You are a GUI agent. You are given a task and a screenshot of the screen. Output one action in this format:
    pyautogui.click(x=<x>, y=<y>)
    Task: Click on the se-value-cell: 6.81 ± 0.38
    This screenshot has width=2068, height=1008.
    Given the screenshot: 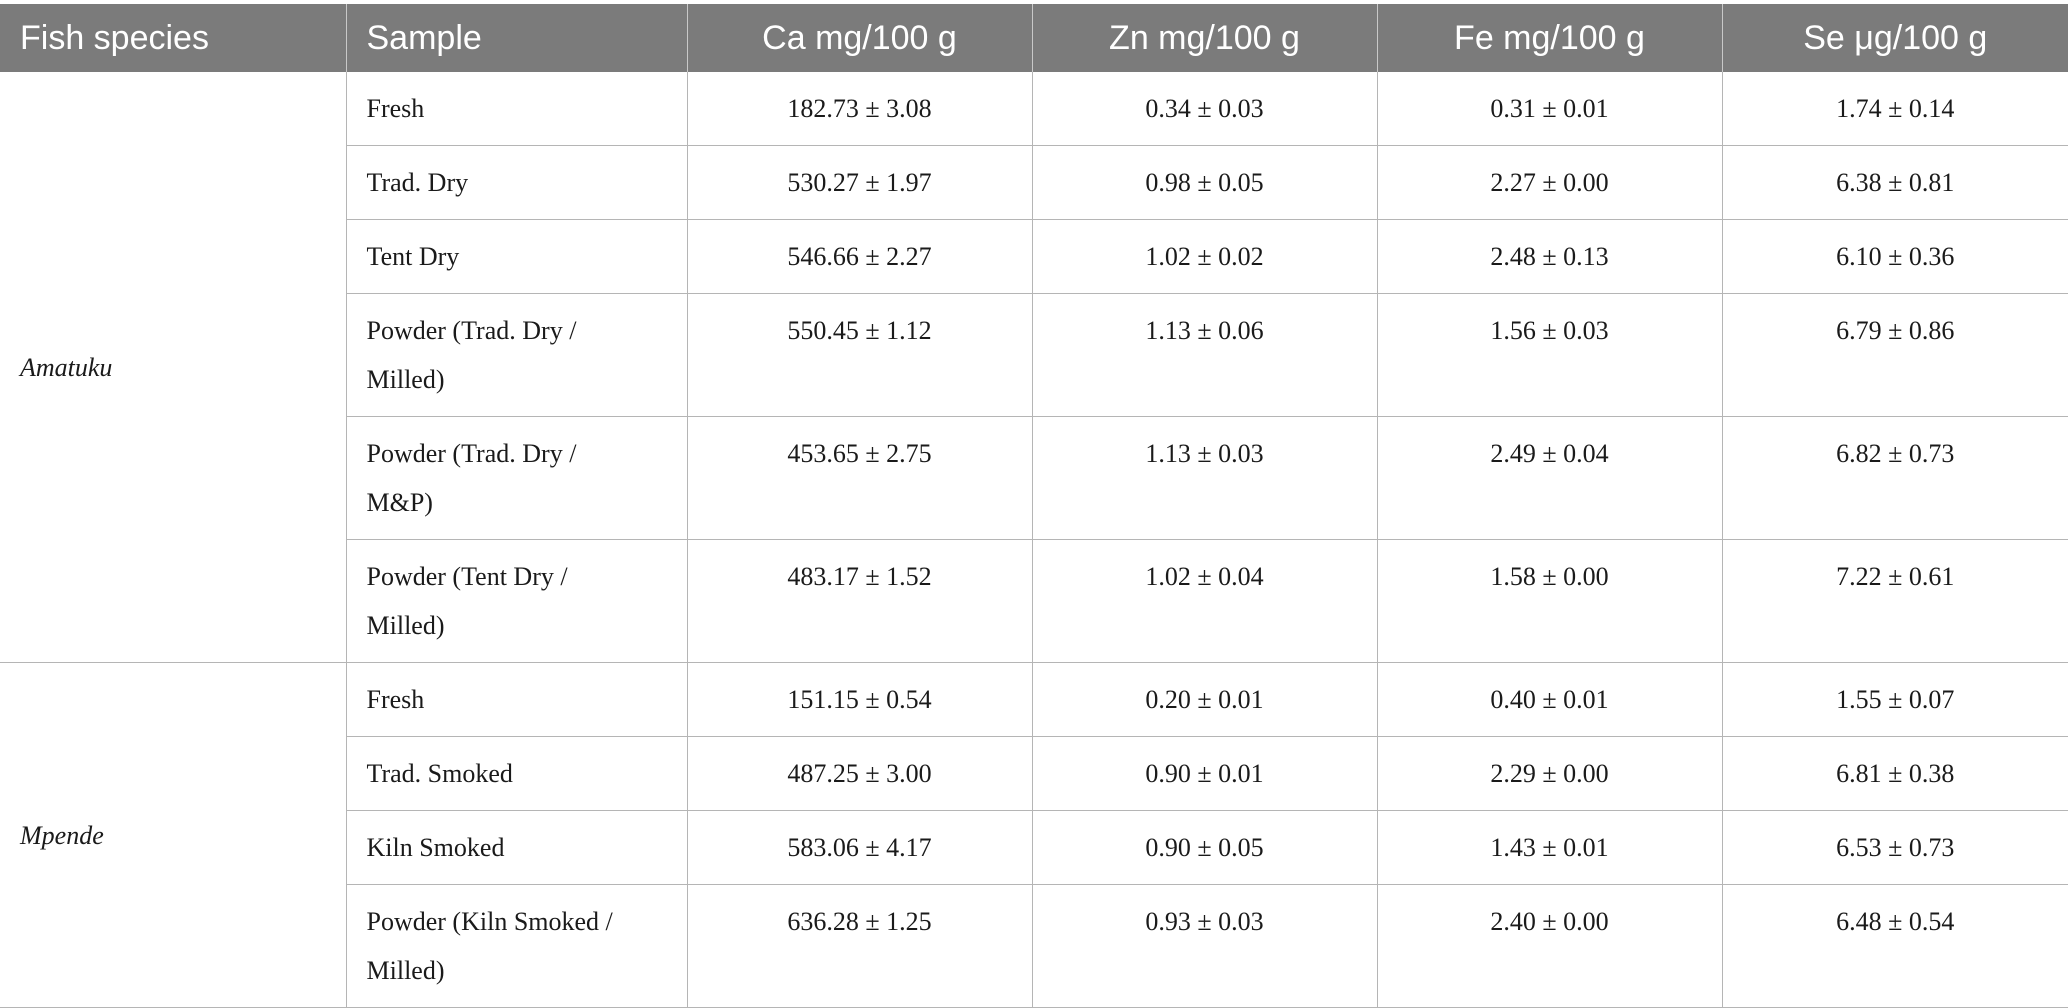 What is the action you would take?
    pyautogui.click(x=1895, y=773)
    